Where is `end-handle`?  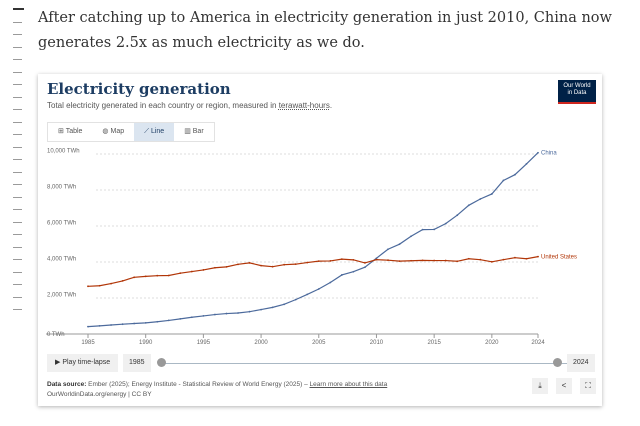
end-handle is located at coordinates (557, 362).